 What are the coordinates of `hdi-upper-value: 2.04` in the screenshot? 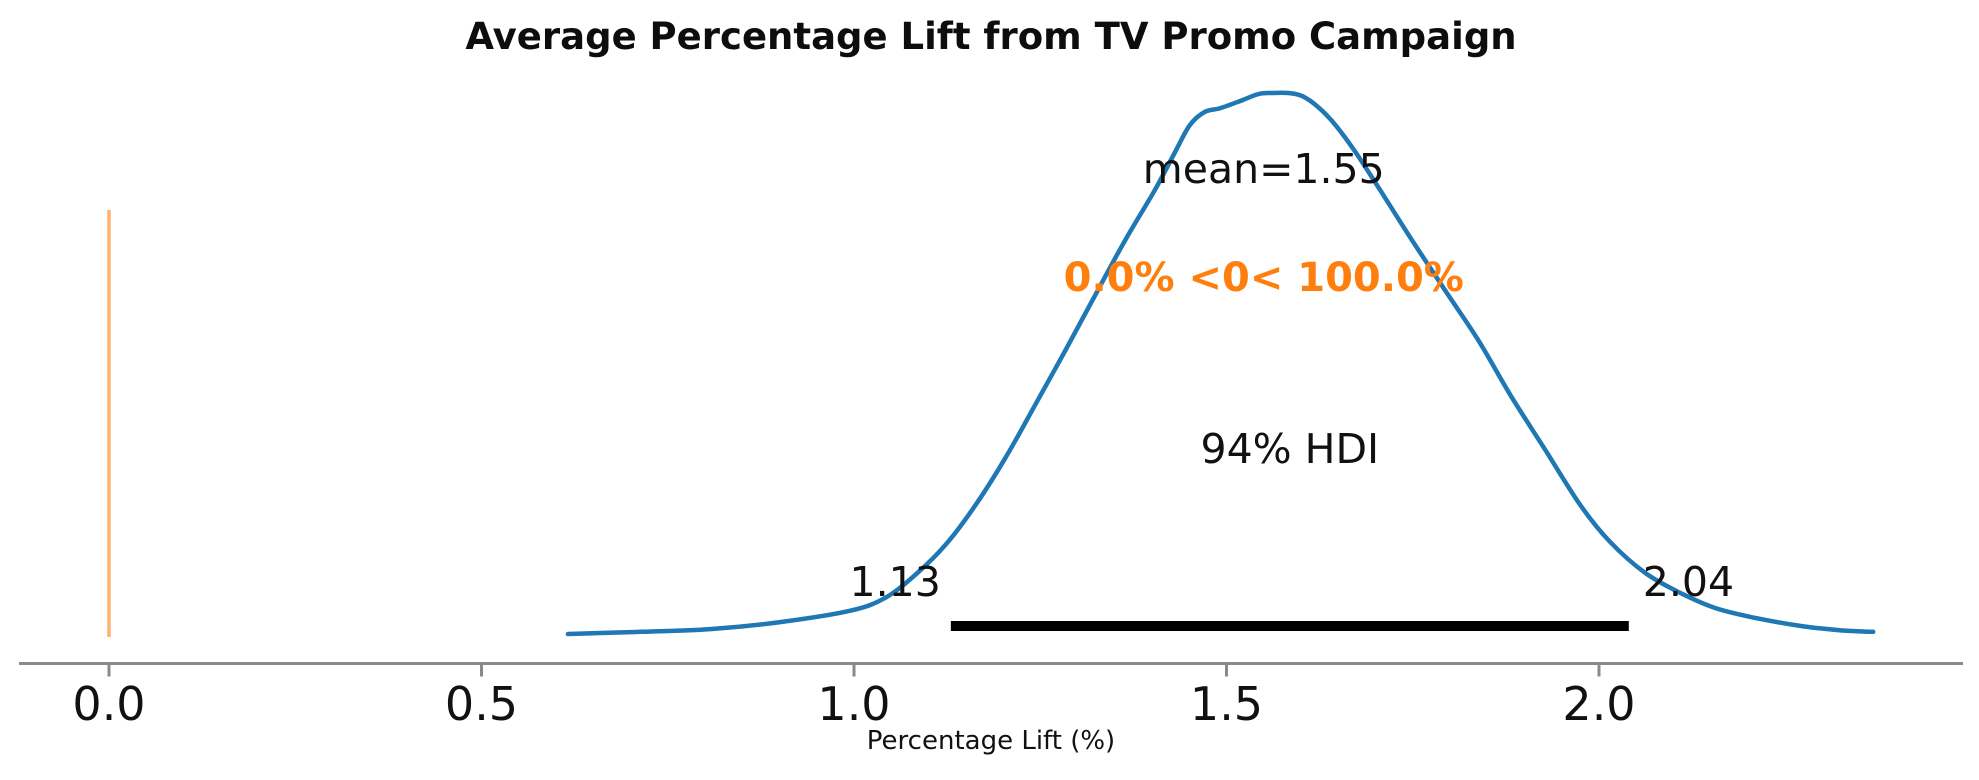 It's located at (1688, 582).